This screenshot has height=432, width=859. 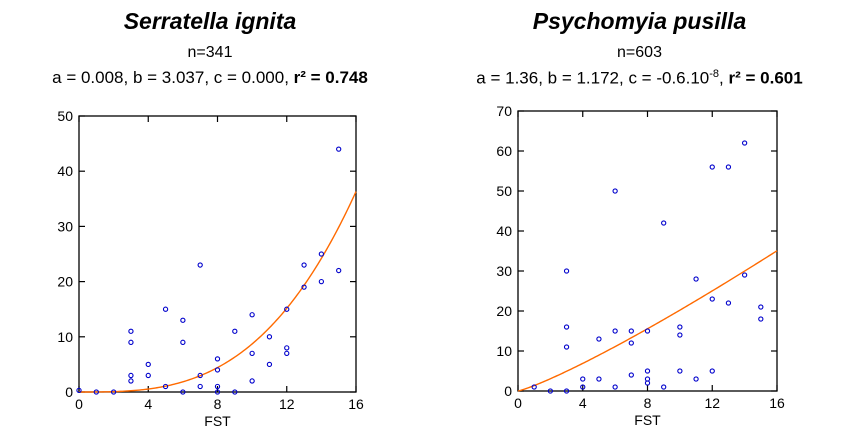 What do you see at coordinates (593, 78) in the screenshot?
I see `fit-parameters-text: a = 1.36, b = 1.172, c = -0.6.10` at bounding box center [593, 78].